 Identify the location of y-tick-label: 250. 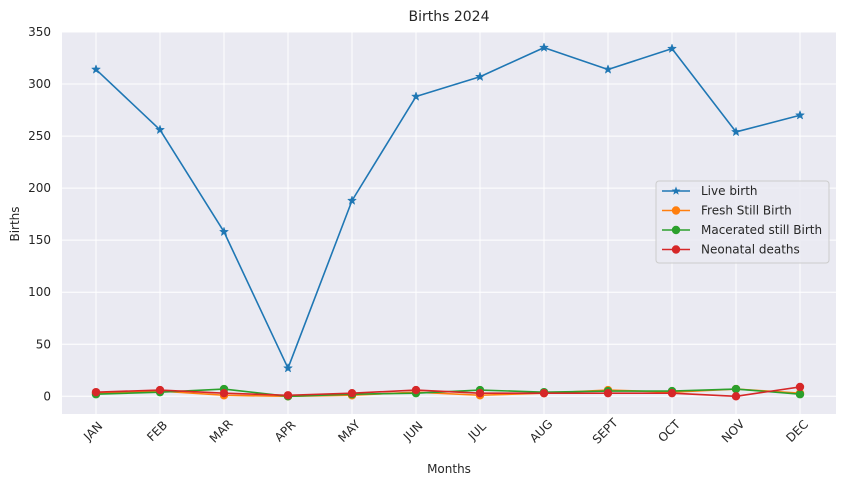
(39, 136).